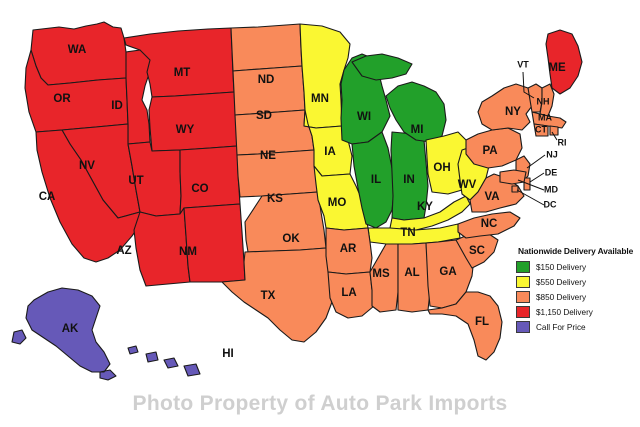 The height and width of the screenshot is (427, 640). What do you see at coordinates (561, 327) in the screenshot?
I see `legend-item-label: Call For Price` at bounding box center [561, 327].